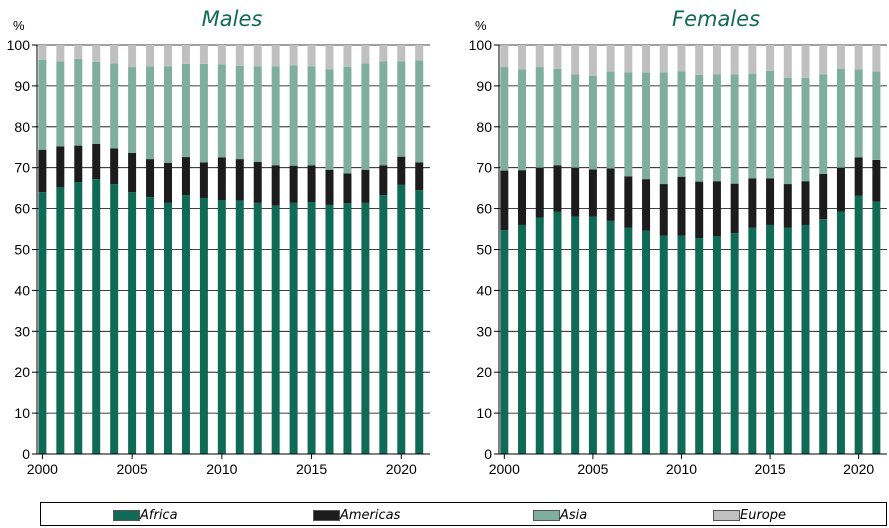 The width and height of the screenshot is (889, 528). Describe the element at coordinates (681, 206) in the screenshot. I see `females-bar-americas-2010` at that location.